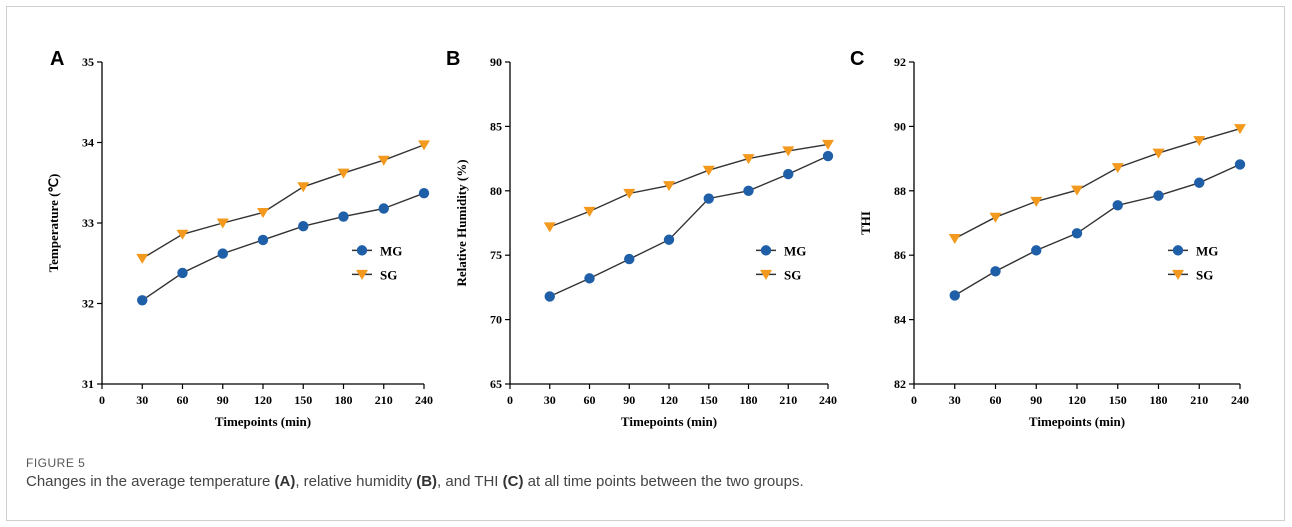 The width and height of the screenshot is (1292, 527). I want to click on y-axis-title: Relative Humidity (%), so click(461, 222).